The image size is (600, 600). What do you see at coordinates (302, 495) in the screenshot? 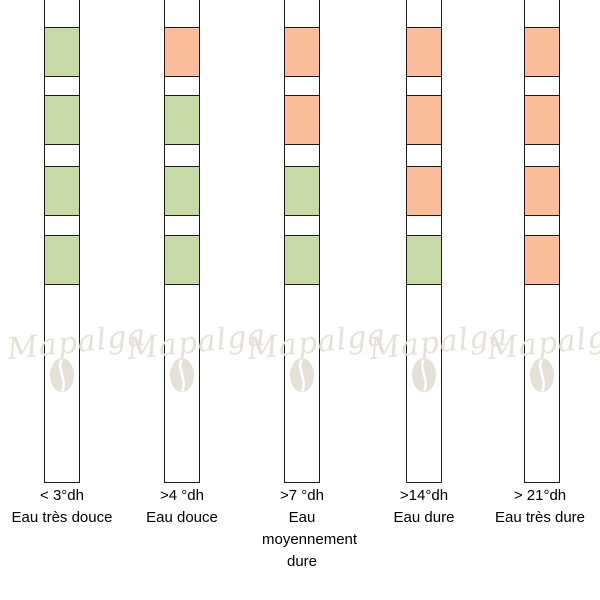
I see `strip-3-range: >7 °dh` at bounding box center [302, 495].